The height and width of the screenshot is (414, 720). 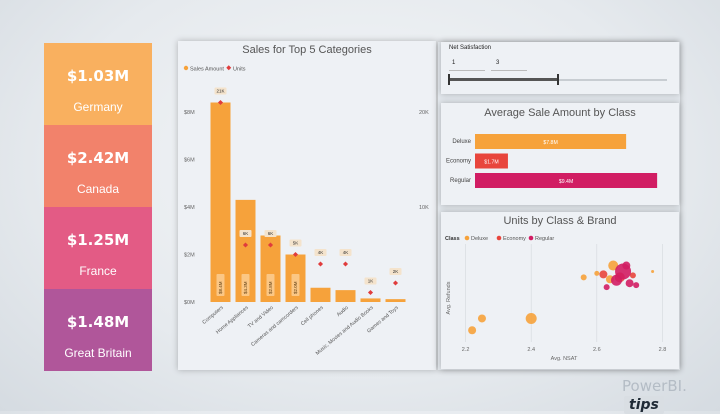 I want to click on sales-data-label: $4.3M, so click(x=245, y=287).